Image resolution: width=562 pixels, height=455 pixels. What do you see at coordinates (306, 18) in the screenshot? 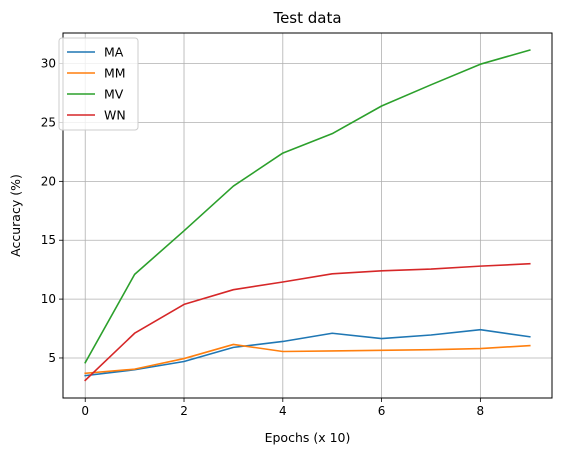
I see `chart-title: Test data` at bounding box center [306, 18].